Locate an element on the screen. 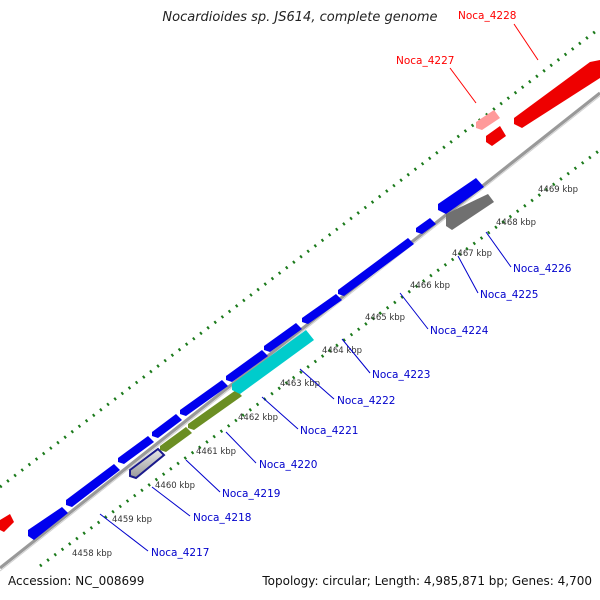 Image resolution: width=600 pixels, height=600 pixels. tick-label: 4464 kbp is located at coordinates (342, 351).